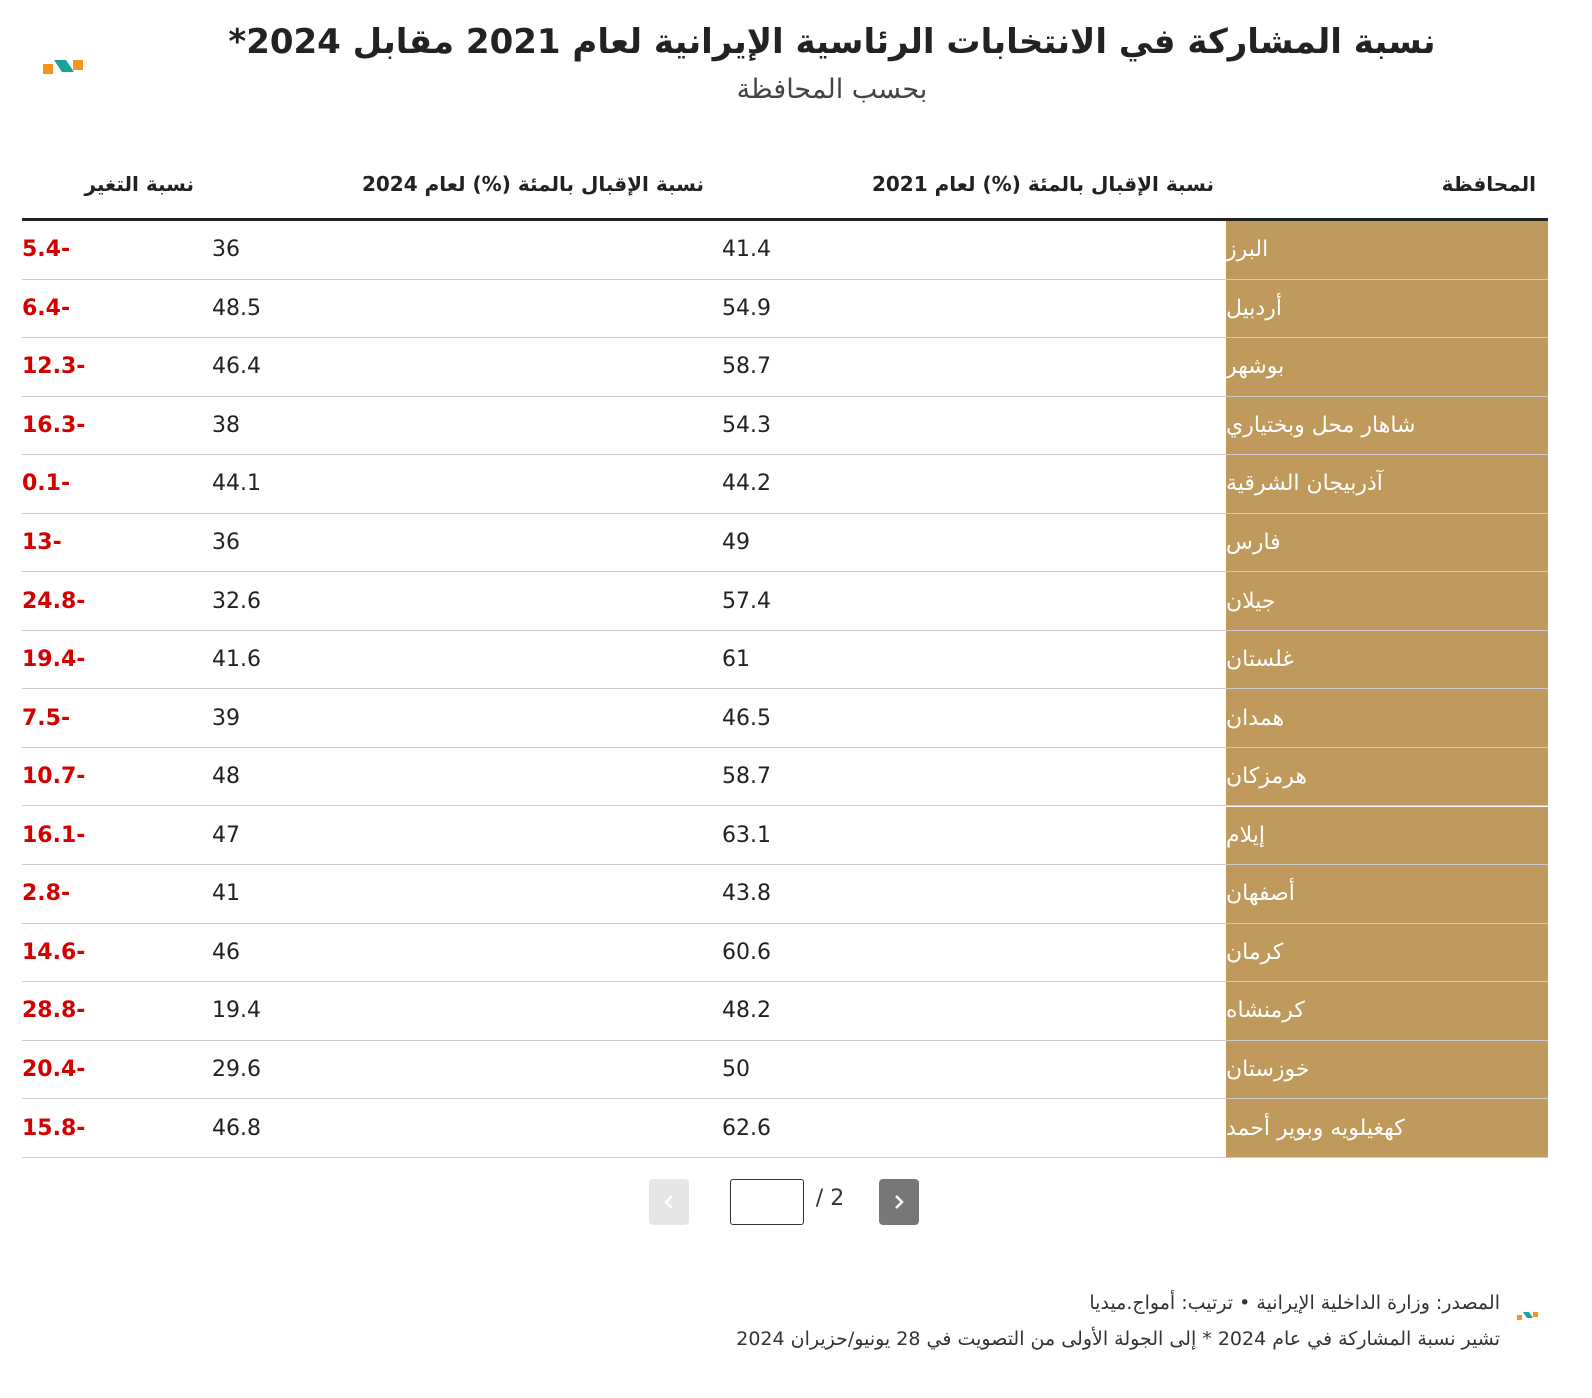  Describe the element at coordinates (785, 309) in the screenshot. I see `table-row: أردبيل 54.9 48.5 -6.4` at that location.